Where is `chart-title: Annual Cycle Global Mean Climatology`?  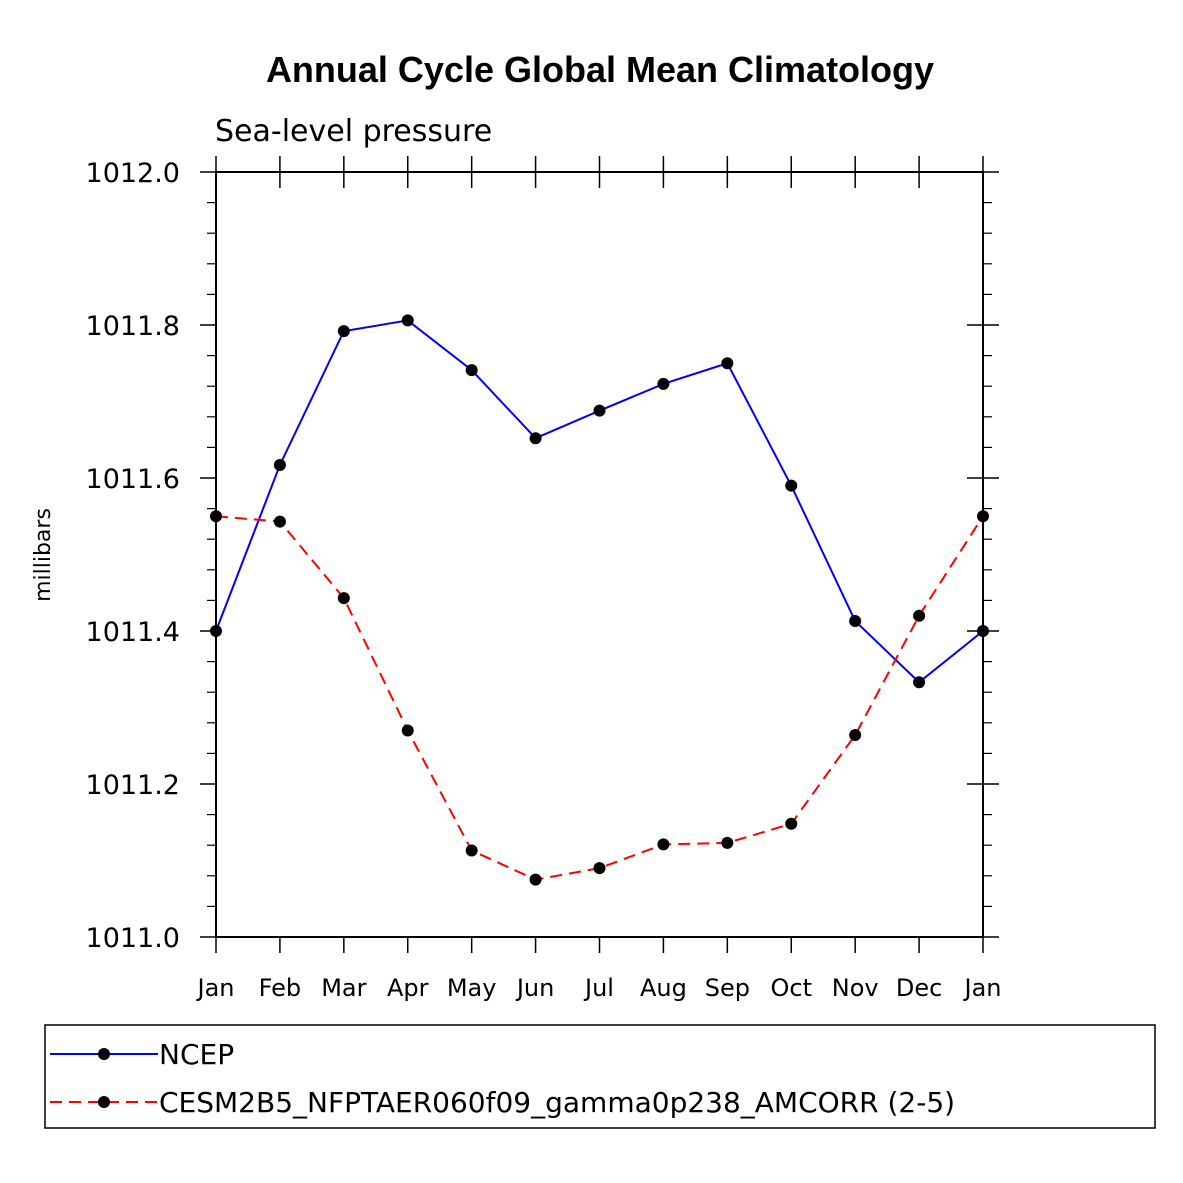
chart-title: Annual Cycle Global Mean Climatology is located at coordinates (600, 69).